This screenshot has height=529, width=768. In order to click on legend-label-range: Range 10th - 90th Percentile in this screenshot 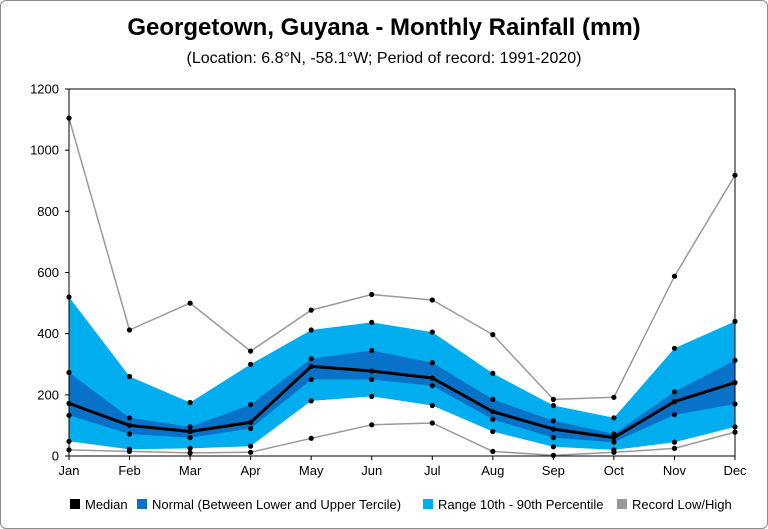, I will do `click(521, 504)`.